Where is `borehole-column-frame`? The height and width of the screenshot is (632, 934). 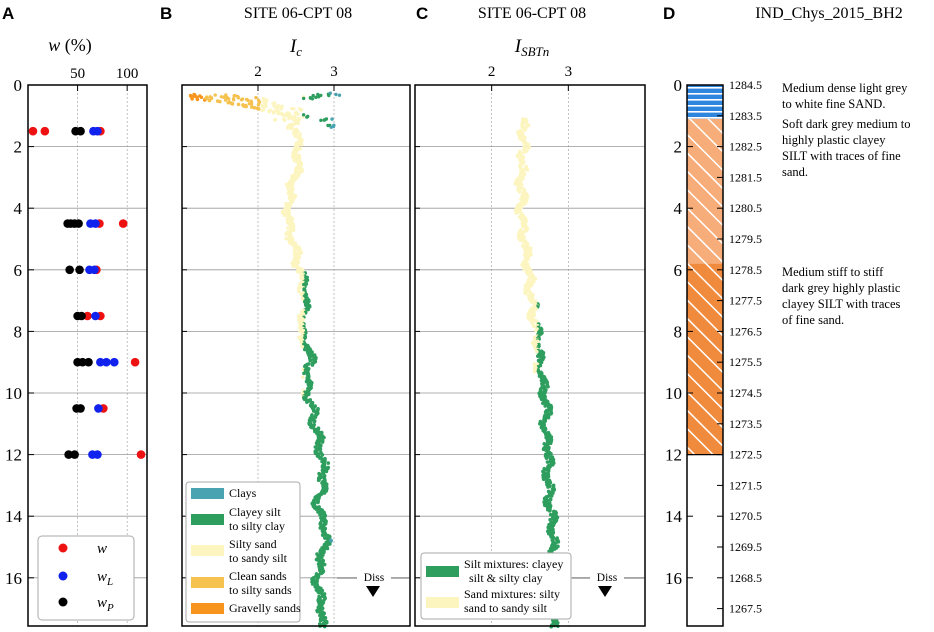 borehole-column-frame is located at coordinates (705, 355).